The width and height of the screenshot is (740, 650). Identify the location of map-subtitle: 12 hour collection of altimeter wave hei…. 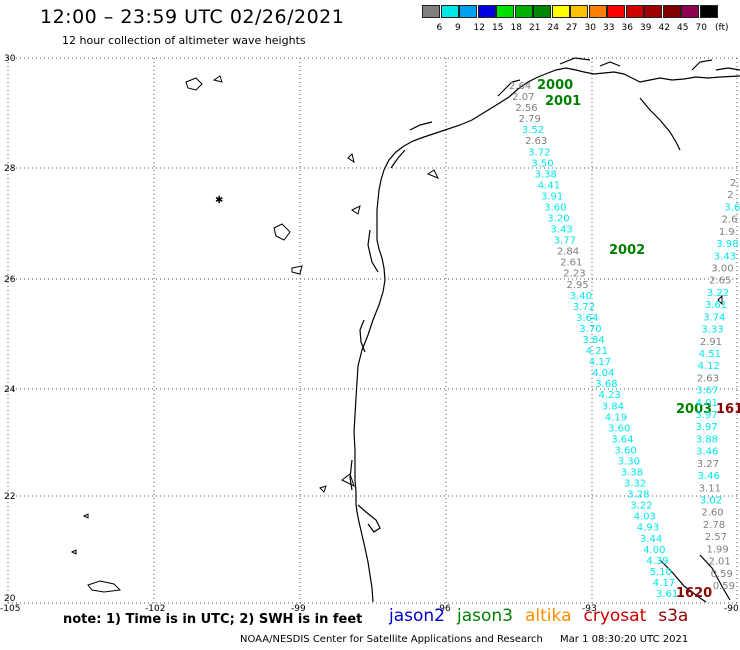
(184, 40).